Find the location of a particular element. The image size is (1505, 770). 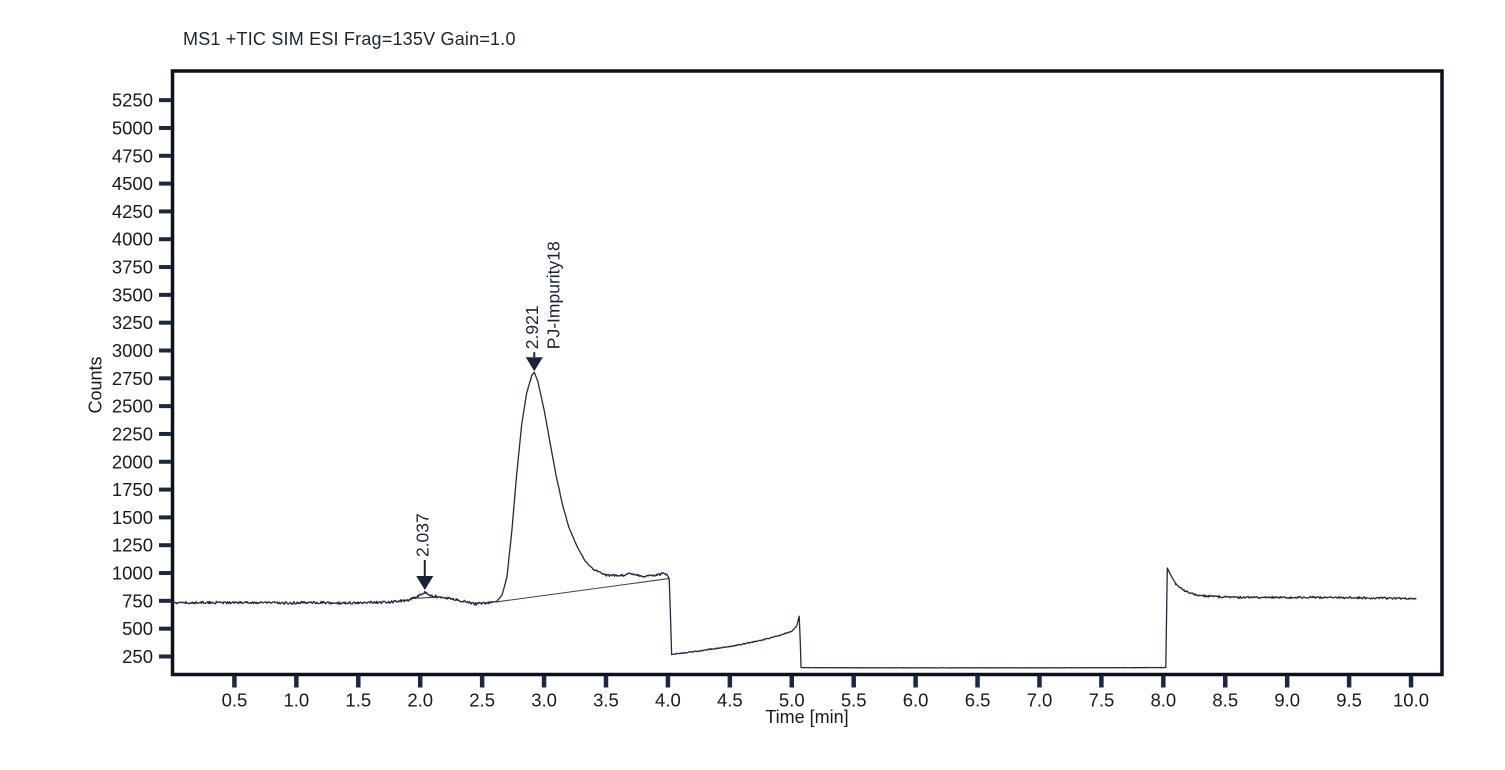

x-tick-label: 0.5 is located at coordinates (235, 700).